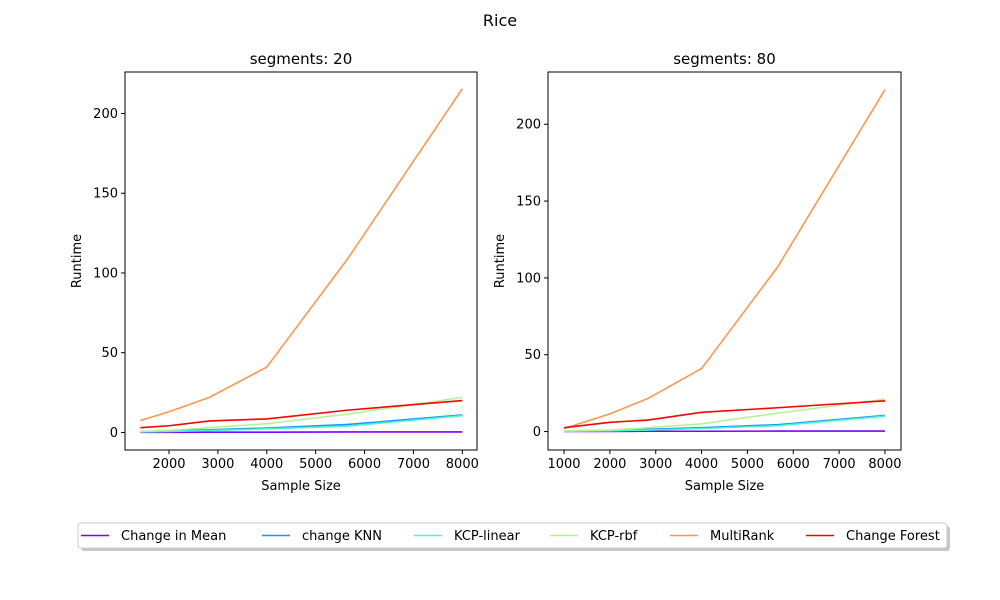 The image size is (1000, 600). Describe the element at coordinates (724, 59) in the screenshot. I see `subplot-title: segments: 80` at that location.